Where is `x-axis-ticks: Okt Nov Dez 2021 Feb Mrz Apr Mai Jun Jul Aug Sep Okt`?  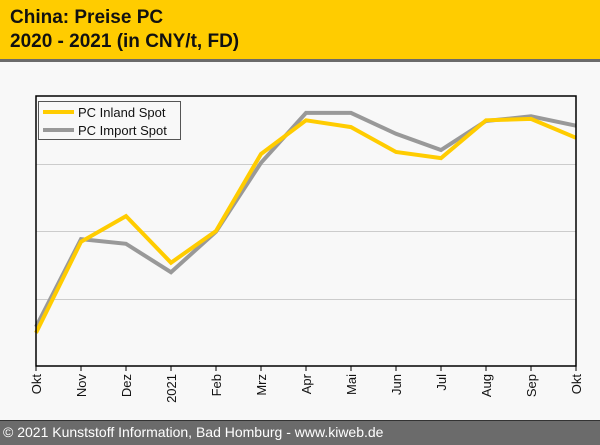
x-axis-ticks: Okt Nov Dez 2021 Feb Mrz Apr Mai Jun Jul Aug Sep Okt is located at coordinates (306, 384).